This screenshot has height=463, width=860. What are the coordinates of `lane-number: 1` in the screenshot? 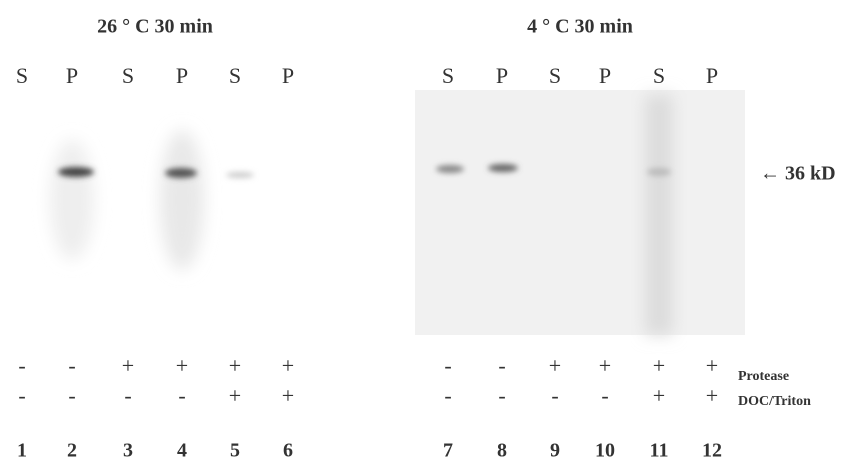 It's located at (22, 451).